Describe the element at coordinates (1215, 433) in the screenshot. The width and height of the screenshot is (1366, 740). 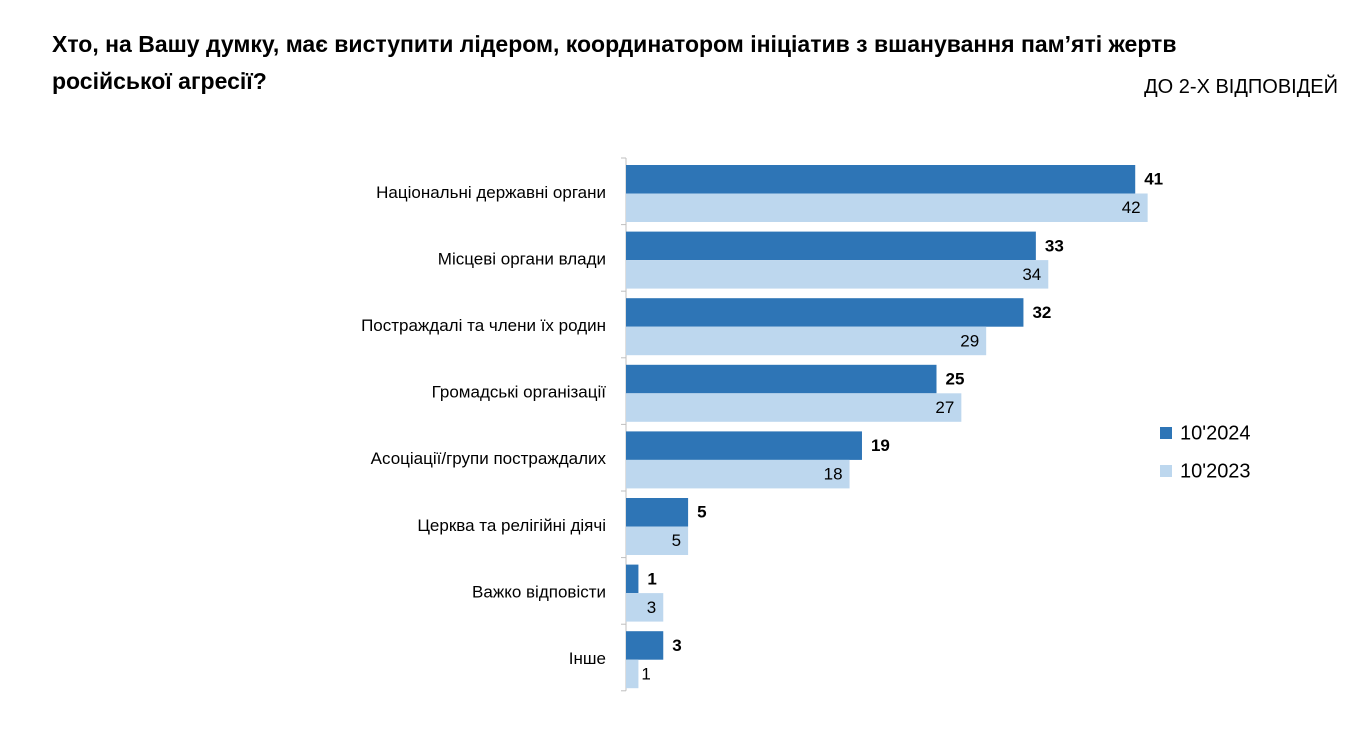
I see `legend-label: 10'2024` at that location.